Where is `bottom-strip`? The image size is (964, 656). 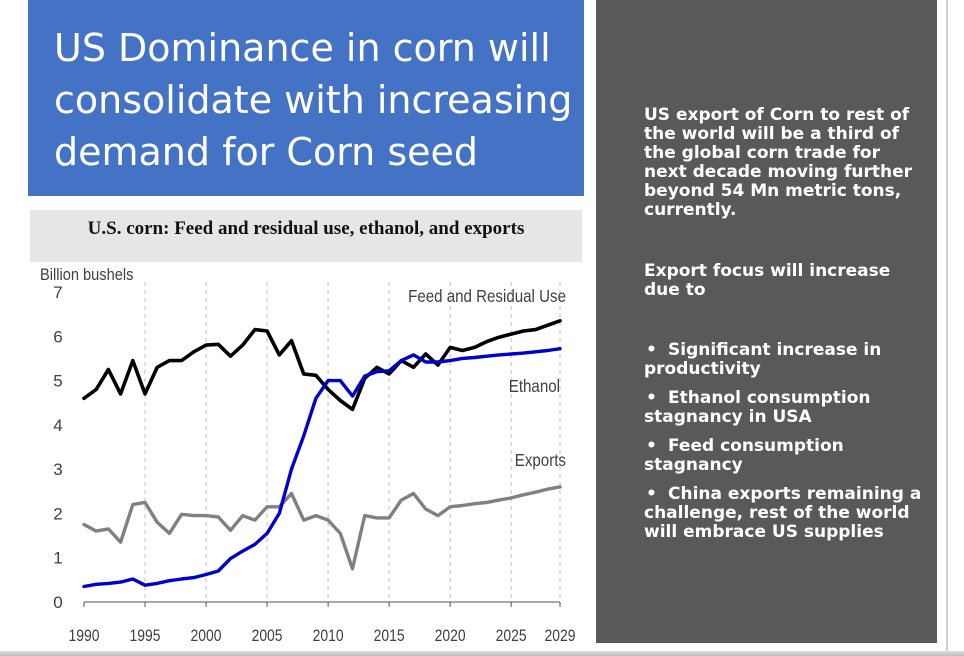
bottom-strip is located at coordinates (482, 653).